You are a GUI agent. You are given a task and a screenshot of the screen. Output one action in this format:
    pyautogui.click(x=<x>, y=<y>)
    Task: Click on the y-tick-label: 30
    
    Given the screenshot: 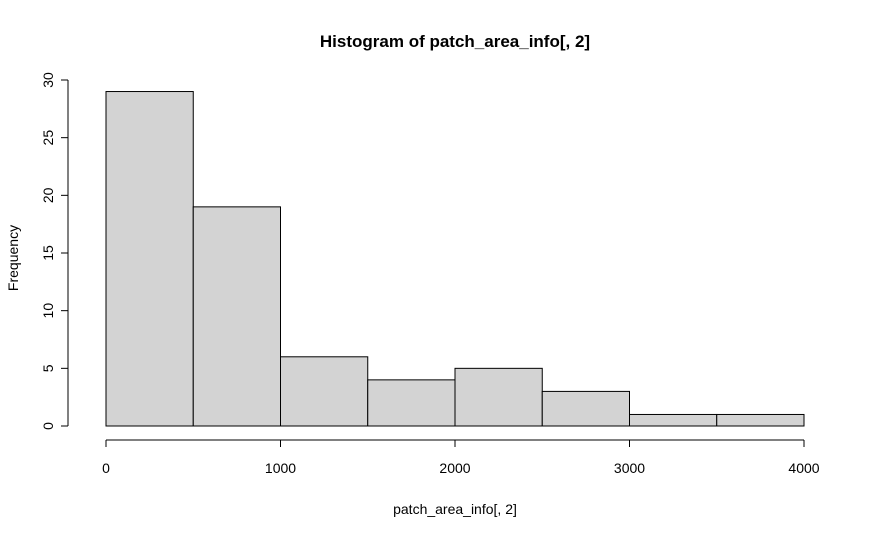 What is the action you would take?
    pyautogui.click(x=48, y=80)
    